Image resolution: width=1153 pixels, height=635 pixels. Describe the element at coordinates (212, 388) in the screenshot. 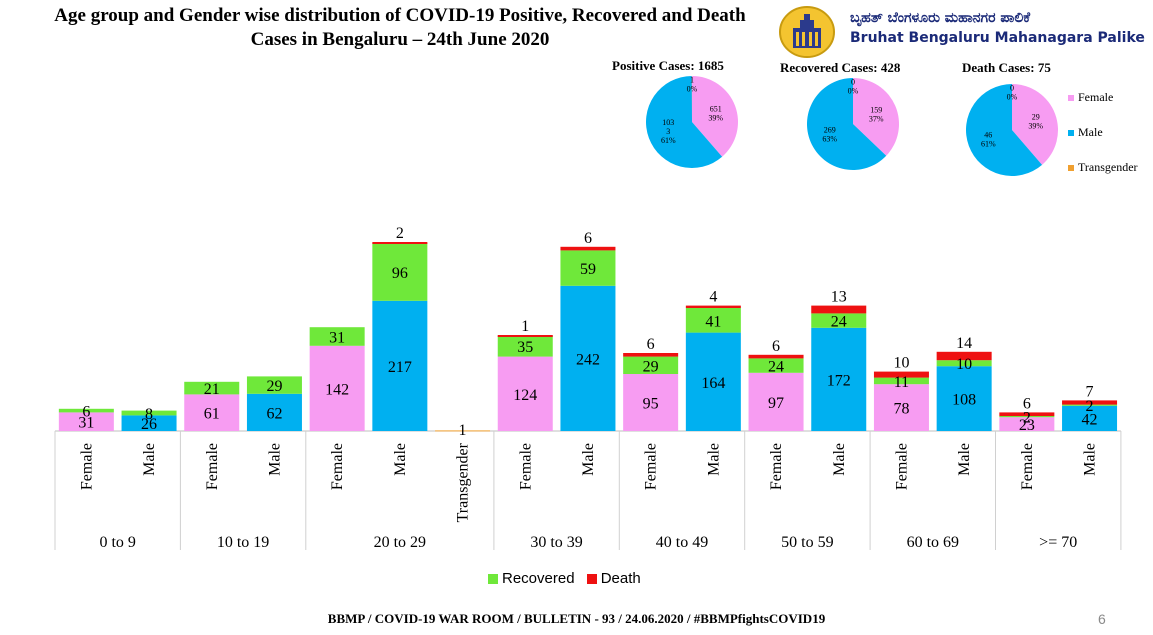

I see `bar-recovered-10-to-19-female` at that location.